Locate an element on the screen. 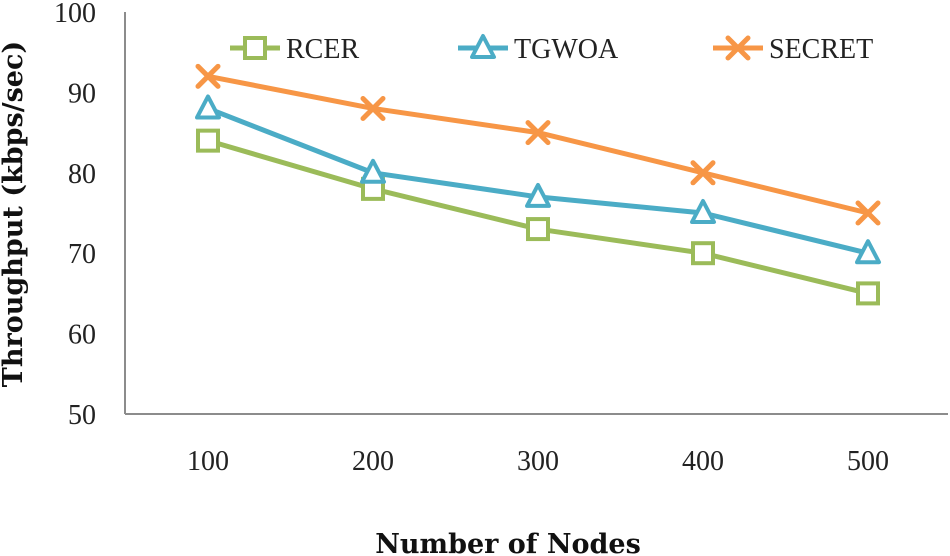 This screenshot has height=556, width=950. legend-item-rcer: RCER is located at coordinates (294, 49).